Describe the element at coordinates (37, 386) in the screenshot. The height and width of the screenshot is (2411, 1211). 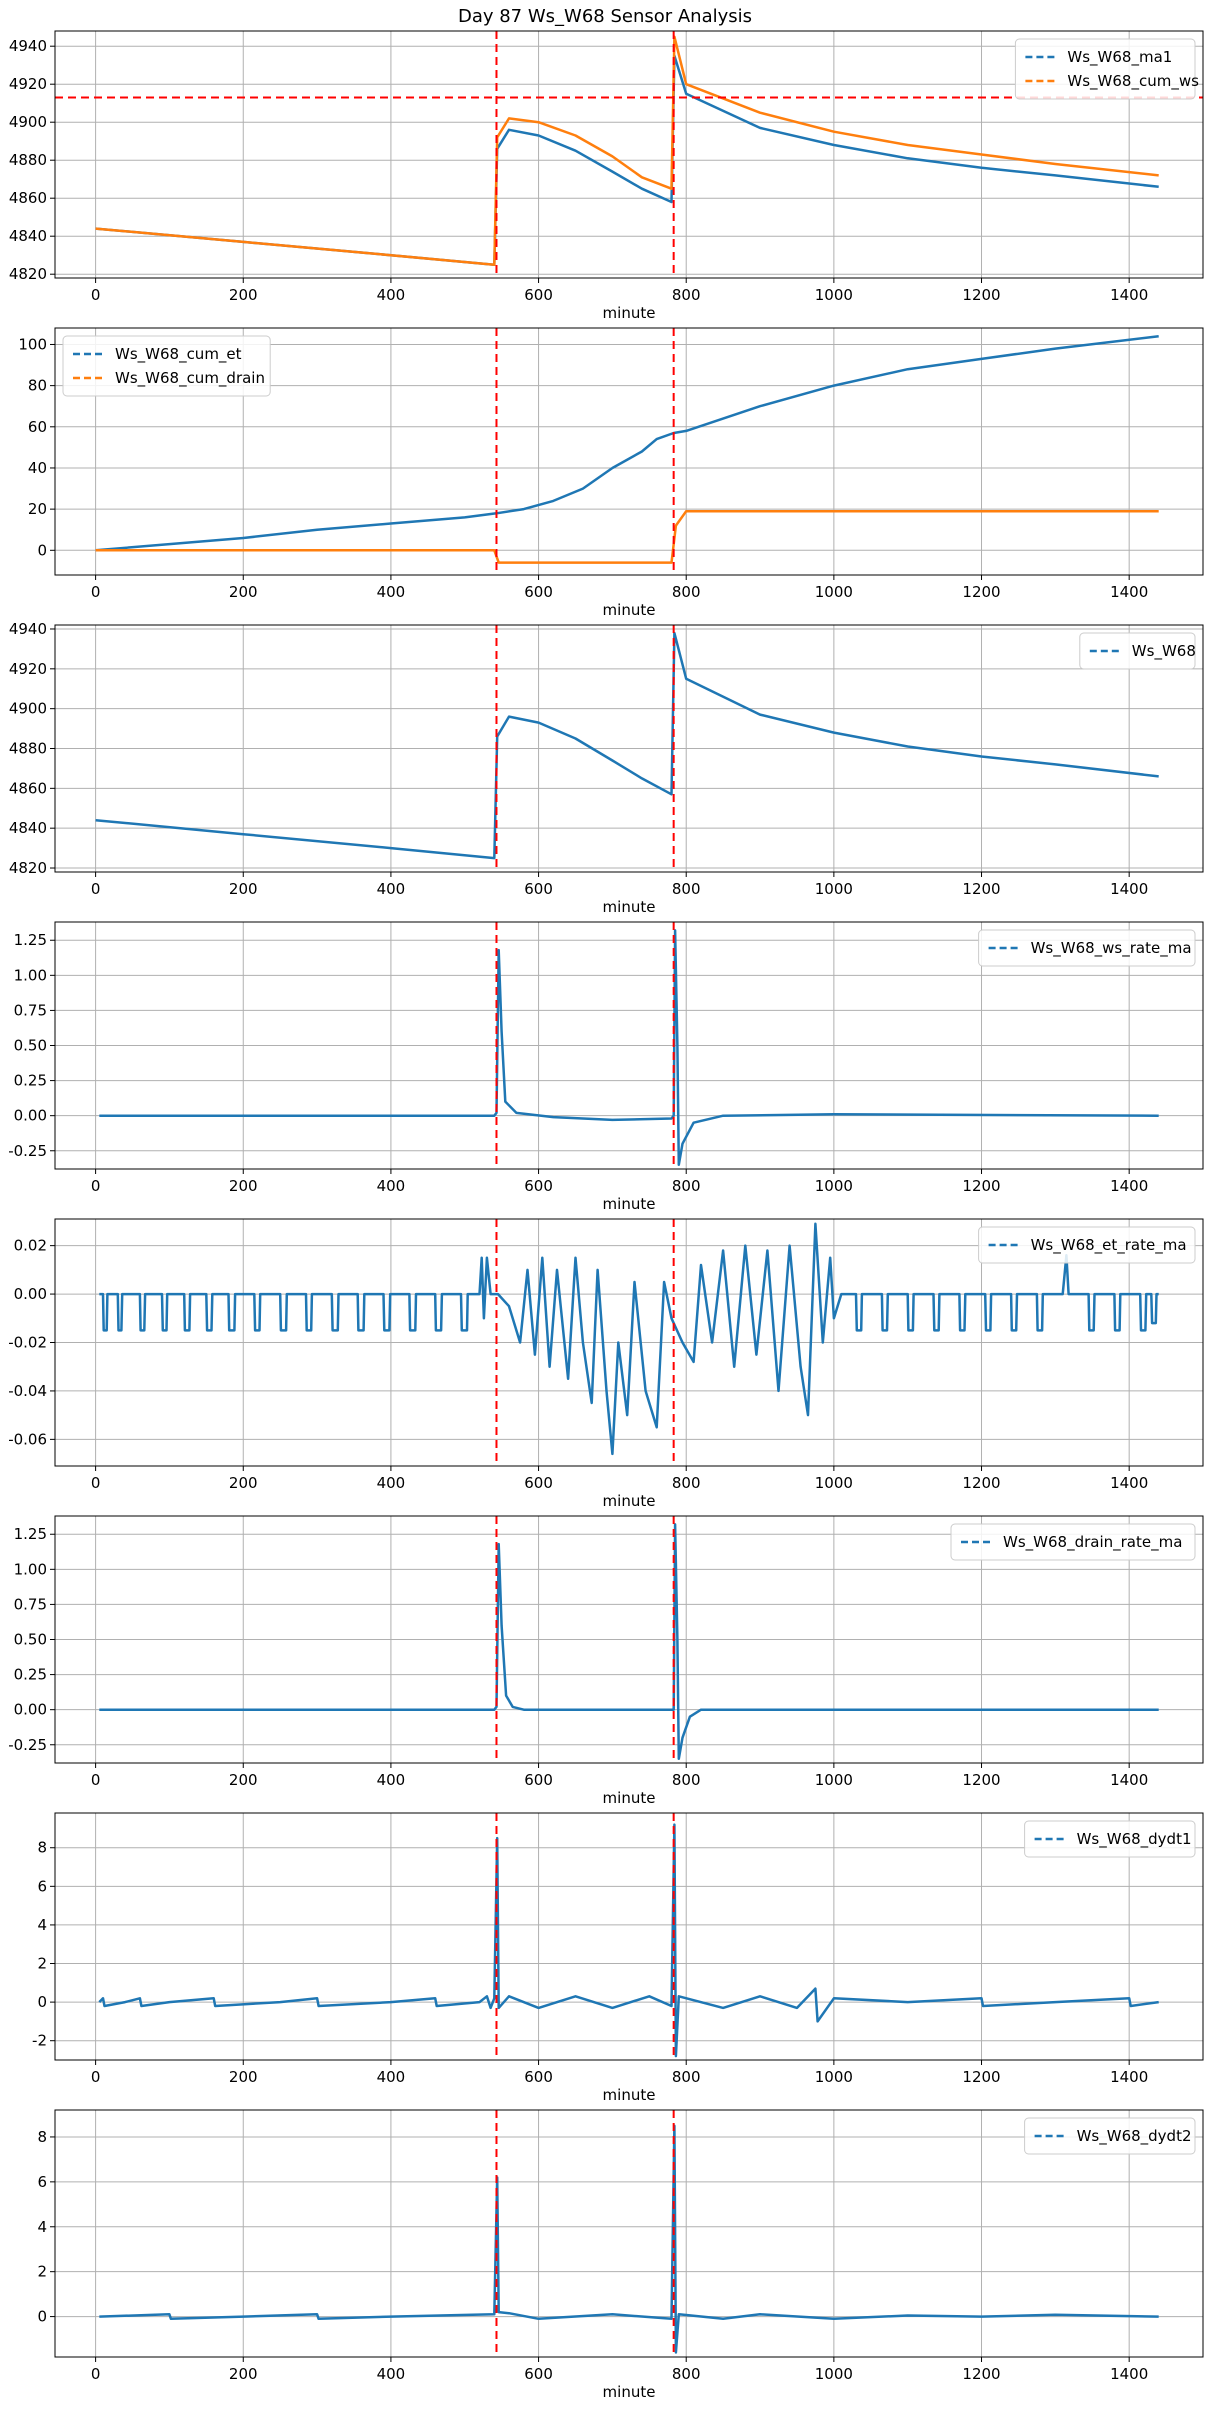
I see `y-tick-label: 80` at that location.